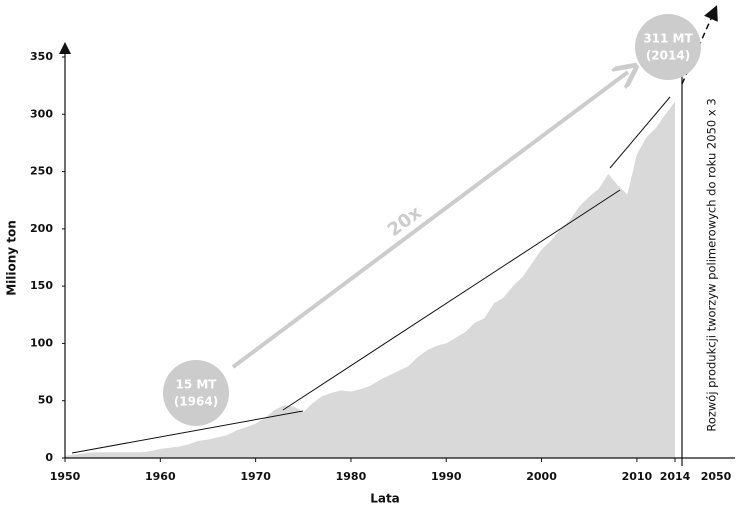 The height and width of the screenshot is (517, 747). I want to click on y-tick-label: 200, so click(41, 228).